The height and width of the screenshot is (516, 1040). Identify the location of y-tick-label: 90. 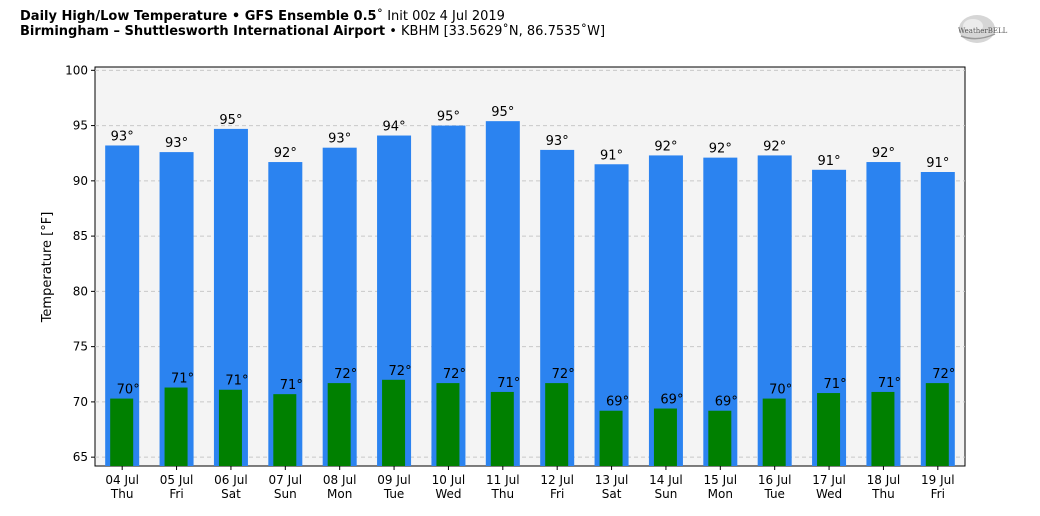
(80, 181).